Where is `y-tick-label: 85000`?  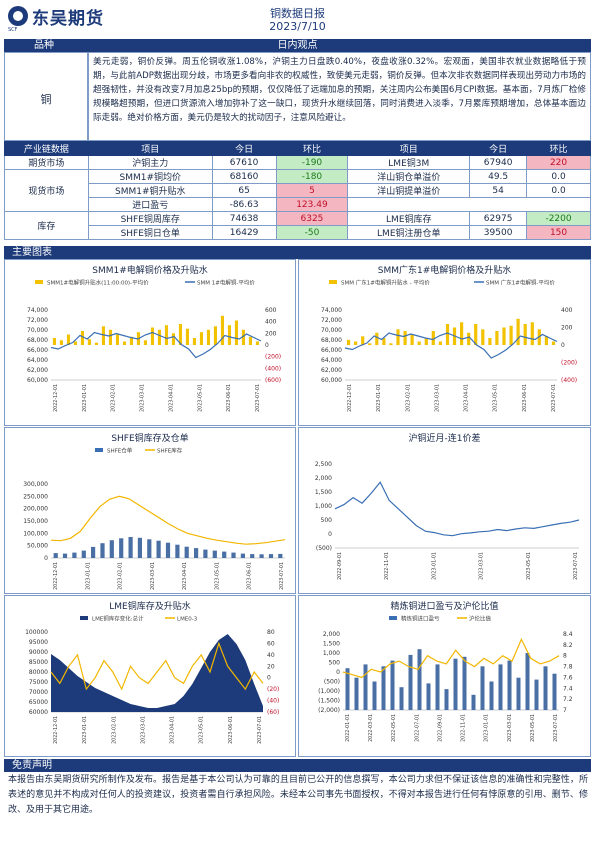
y-tick-label: 85000 is located at coordinates (38, 662).